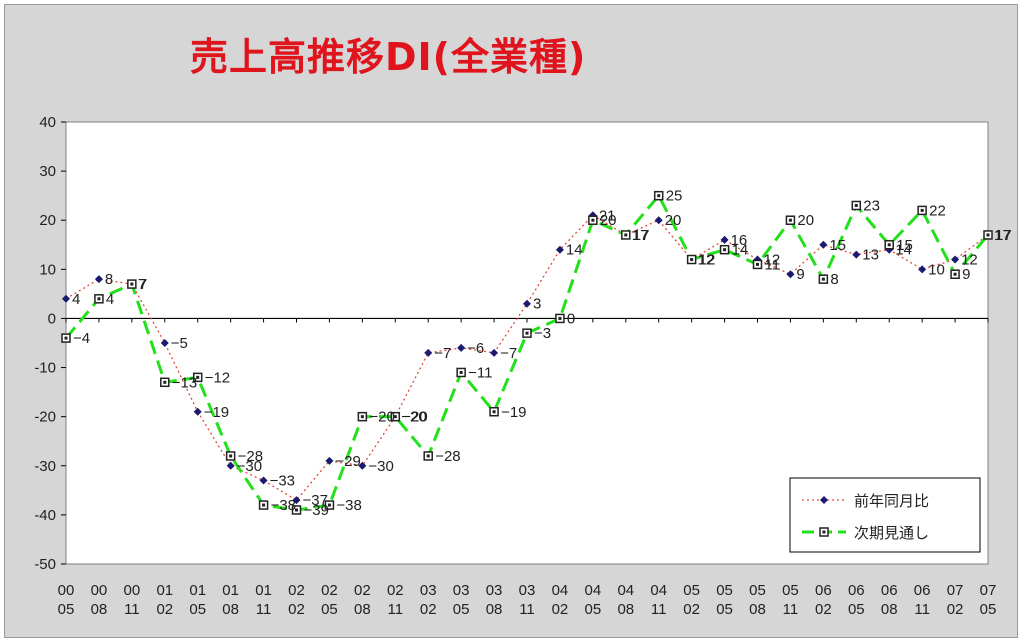  What do you see at coordinates (513, 412) in the screenshot?
I see `data-label-outlook: −19` at bounding box center [513, 412].